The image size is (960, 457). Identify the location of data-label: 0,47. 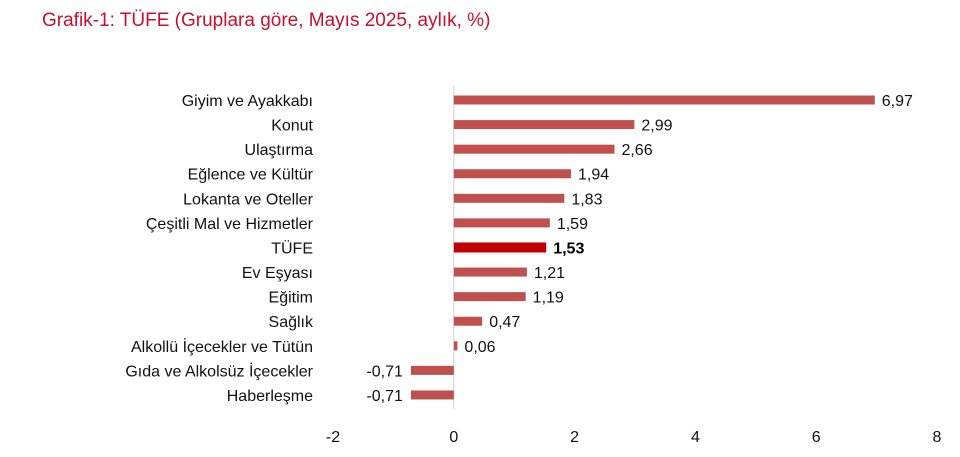
(504, 322).